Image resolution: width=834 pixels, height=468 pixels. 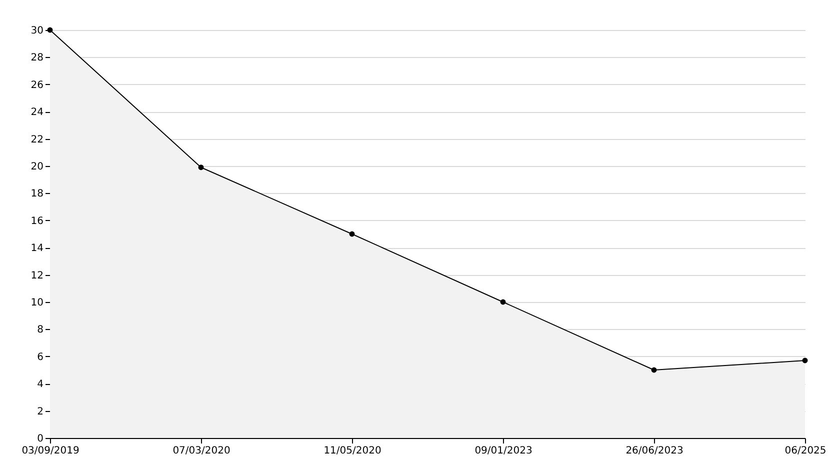 I want to click on y-tick-label: 20, so click(x=37, y=167).